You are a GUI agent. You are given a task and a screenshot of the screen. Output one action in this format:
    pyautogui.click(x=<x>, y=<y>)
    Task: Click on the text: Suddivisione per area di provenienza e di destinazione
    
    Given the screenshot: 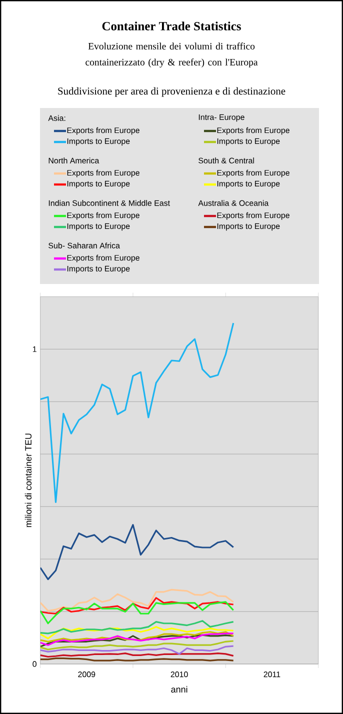 What is the action you would take?
    pyautogui.click(x=172, y=92)
    